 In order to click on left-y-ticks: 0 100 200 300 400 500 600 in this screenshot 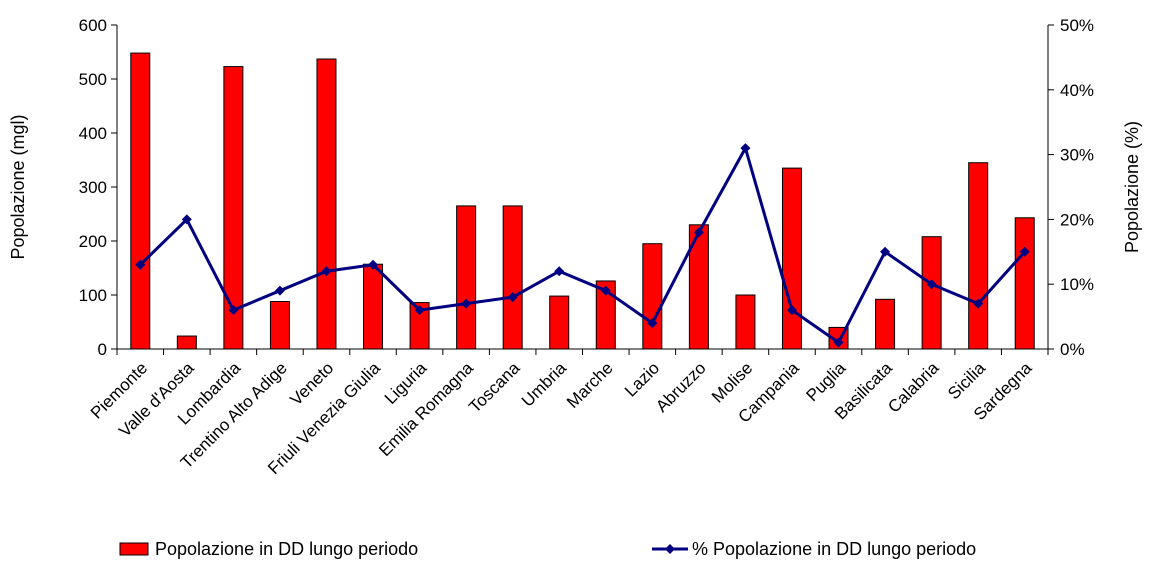, I will do `click(98, 187)`.